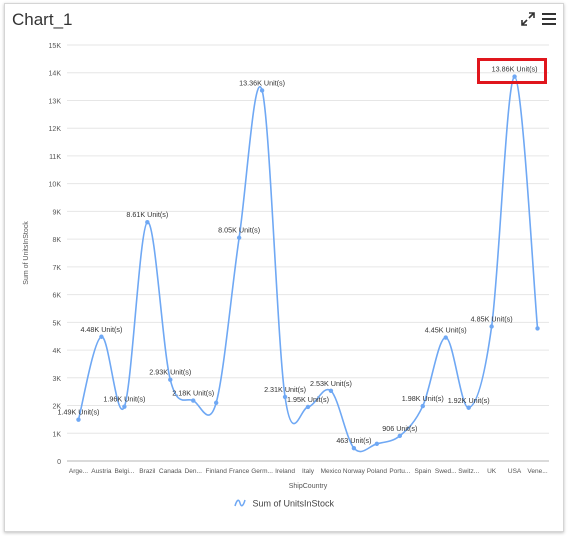 Image resolution: width=568 pixels, height=536 pixels. Describe the element at coordinates (56, 351) in the screenshot. I see `y-tick-label: 4K` at that location.